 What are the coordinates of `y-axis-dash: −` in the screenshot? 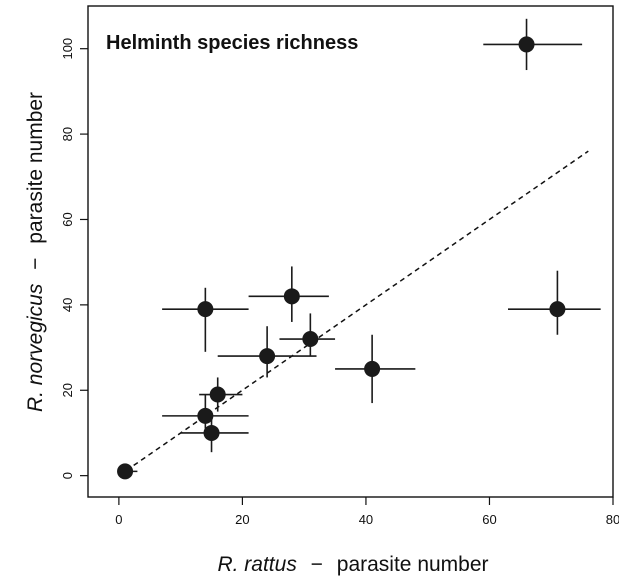 It's located at (35, 264).